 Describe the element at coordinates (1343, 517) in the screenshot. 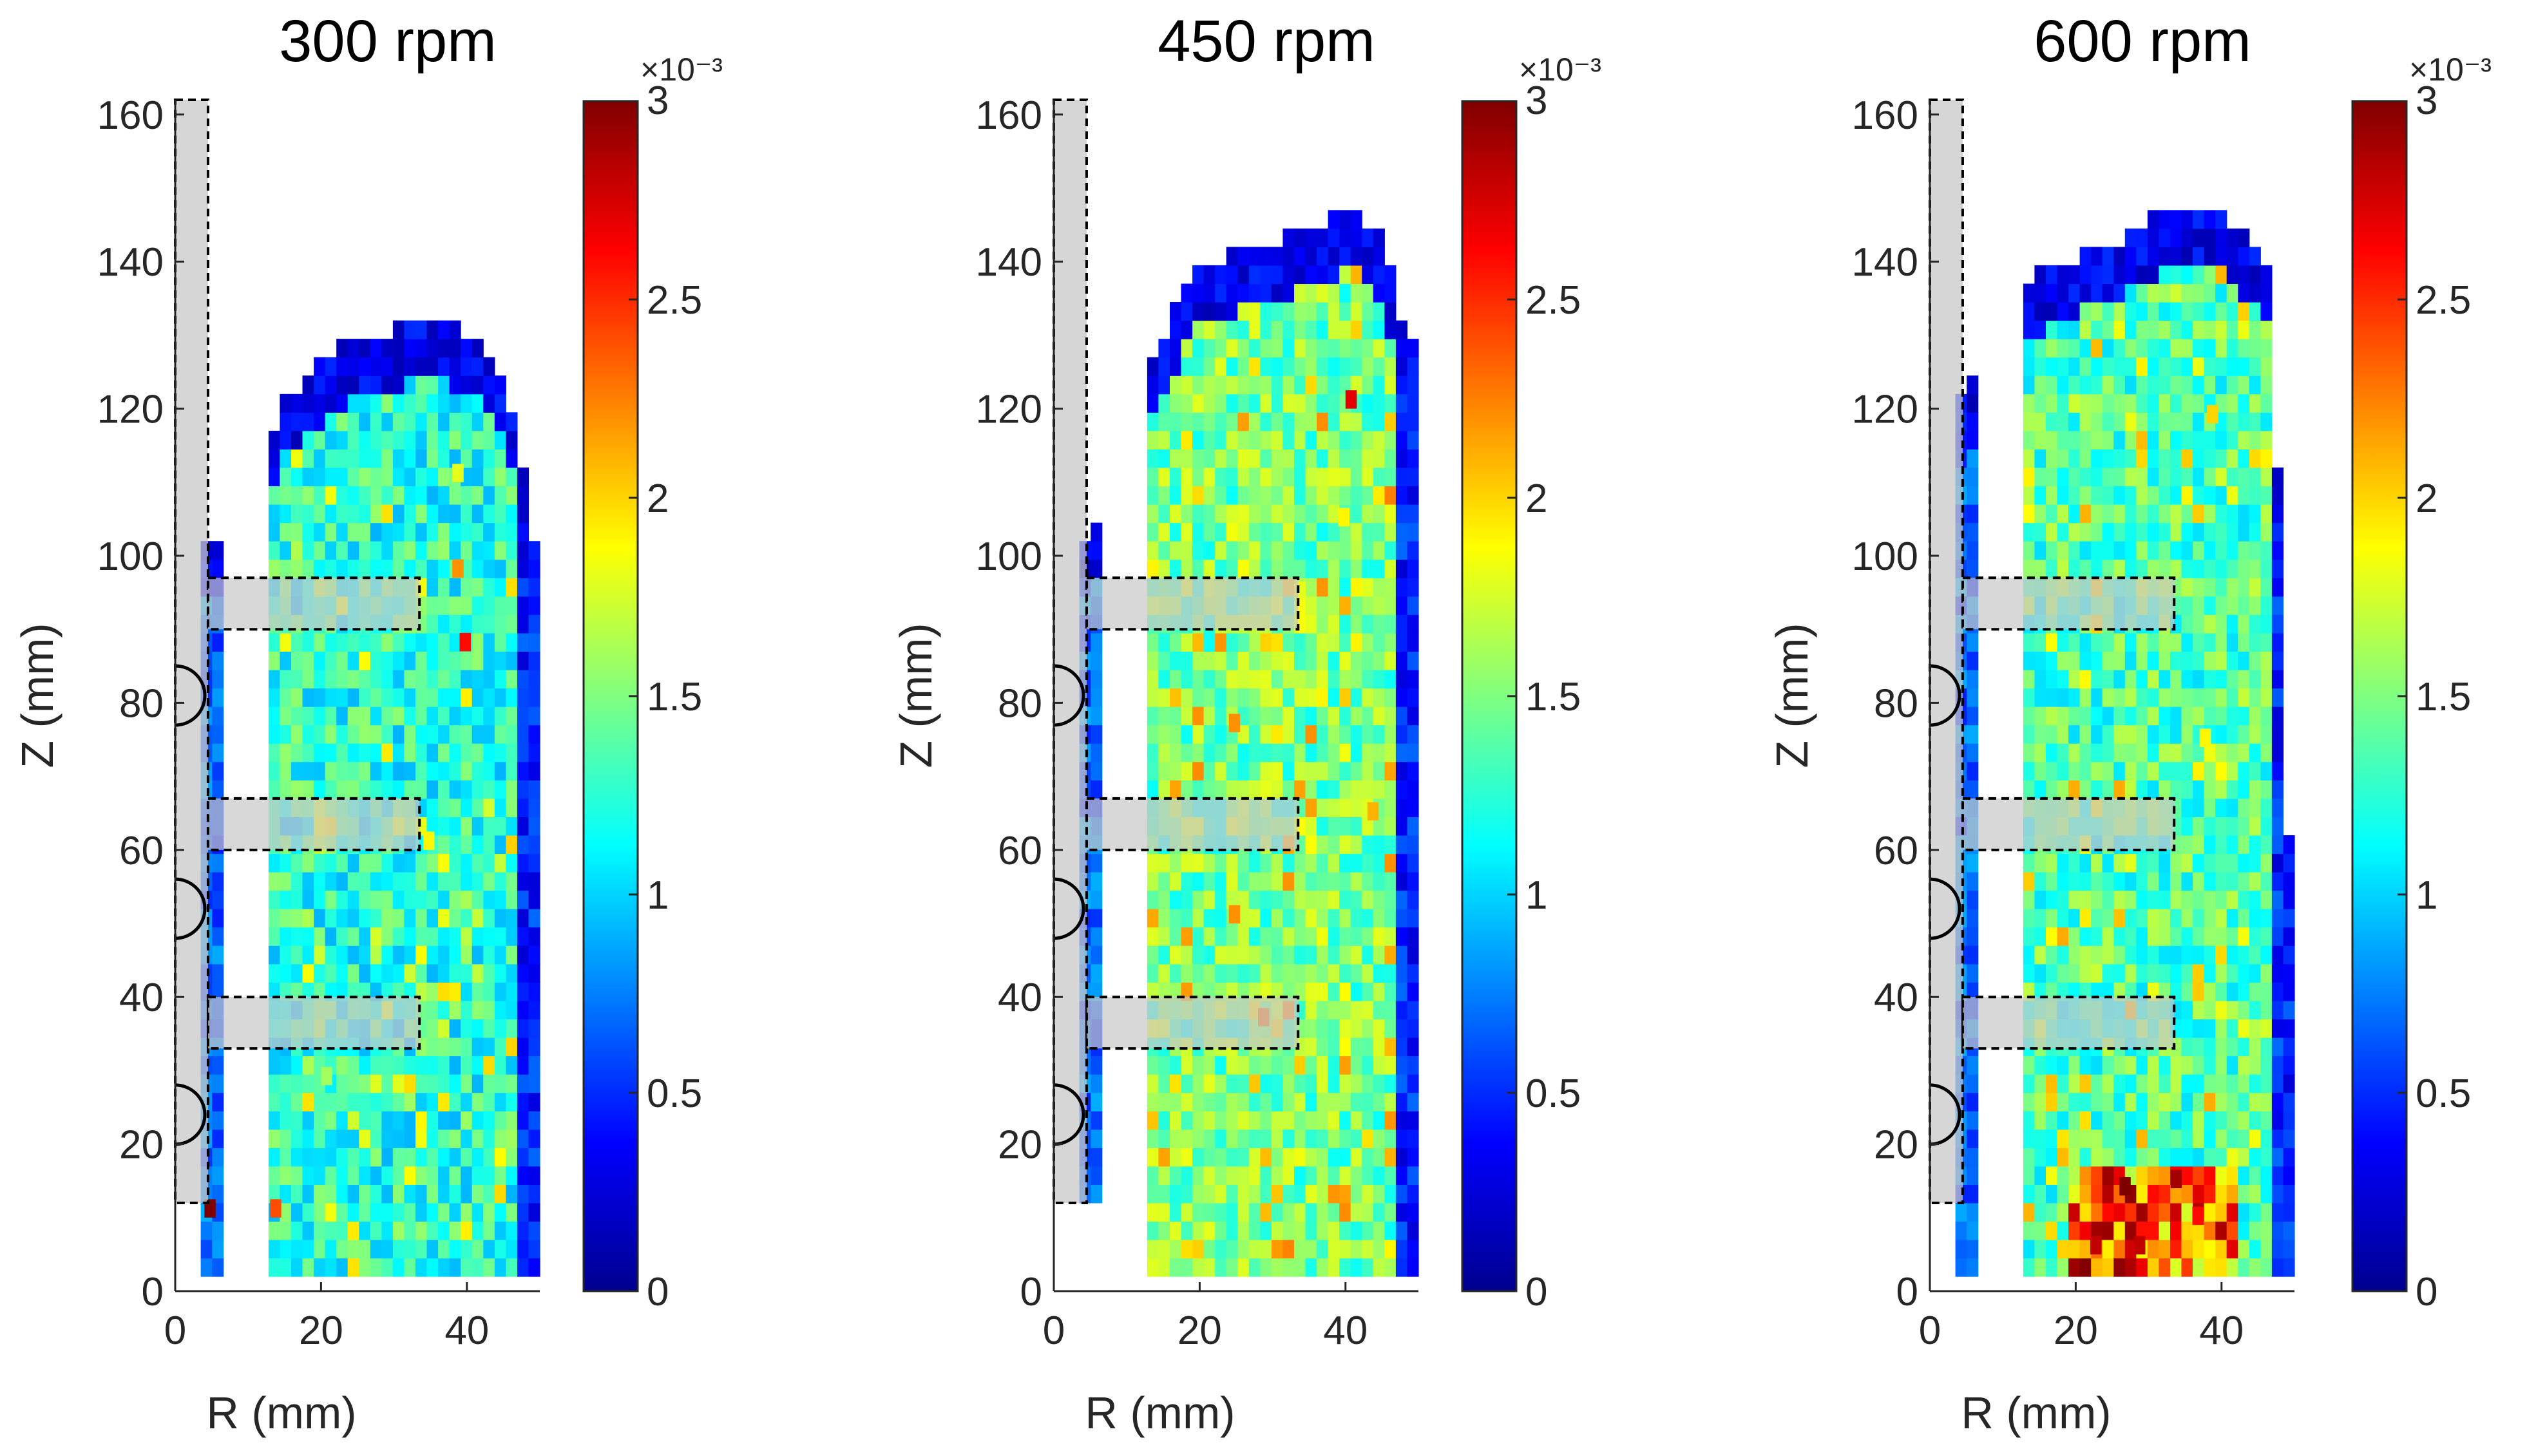

I see `hotspot-cell` at that location.